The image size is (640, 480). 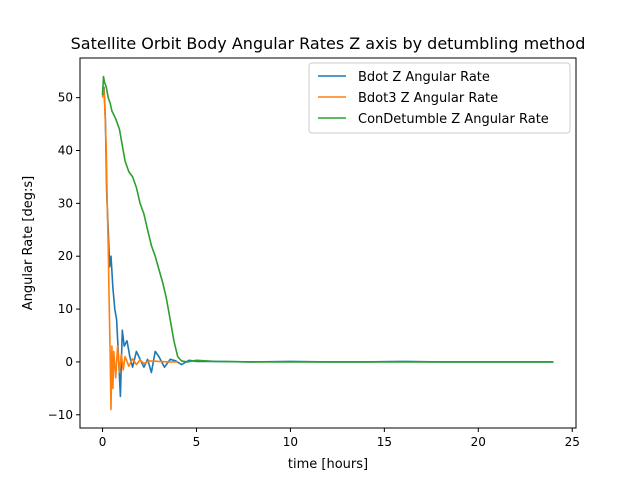 I want to click on y-tick-label: 50, so click(x=65, y=98).